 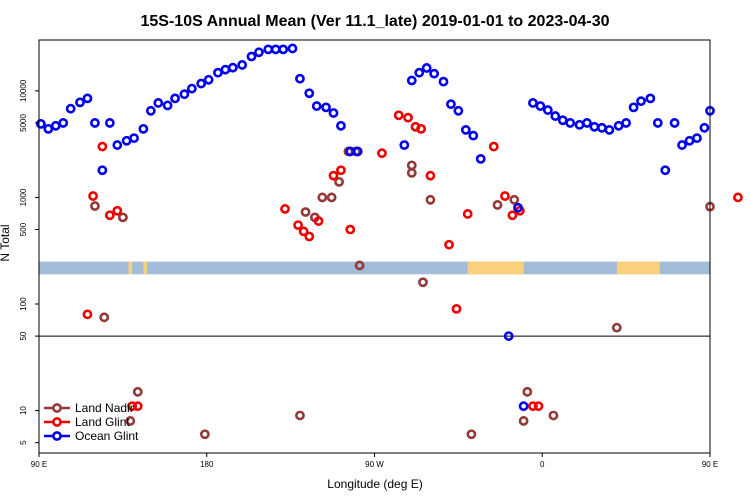 I want to click on land-band-segment, so click(x=145, y=268).